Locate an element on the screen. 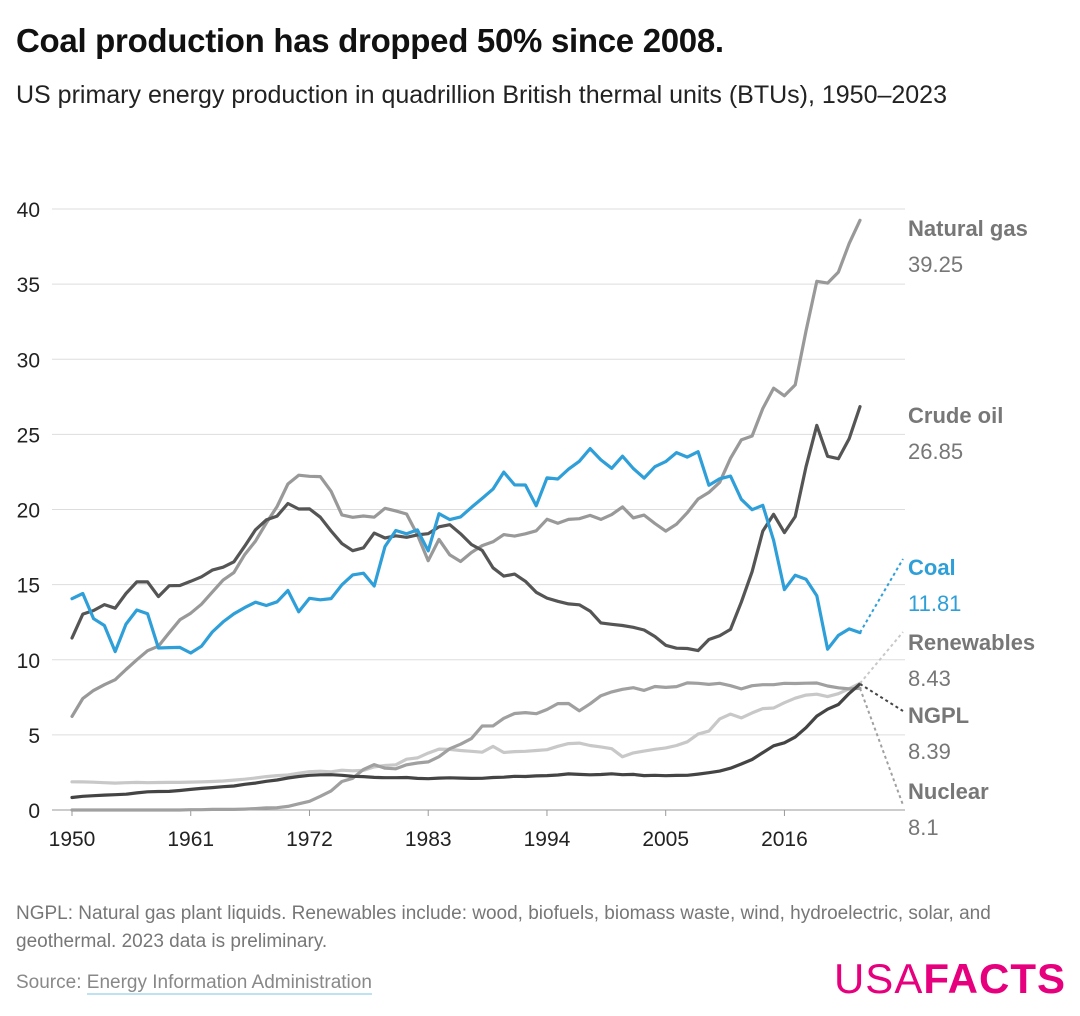  leader-line-ngpl is located at coordinates (881, 697).